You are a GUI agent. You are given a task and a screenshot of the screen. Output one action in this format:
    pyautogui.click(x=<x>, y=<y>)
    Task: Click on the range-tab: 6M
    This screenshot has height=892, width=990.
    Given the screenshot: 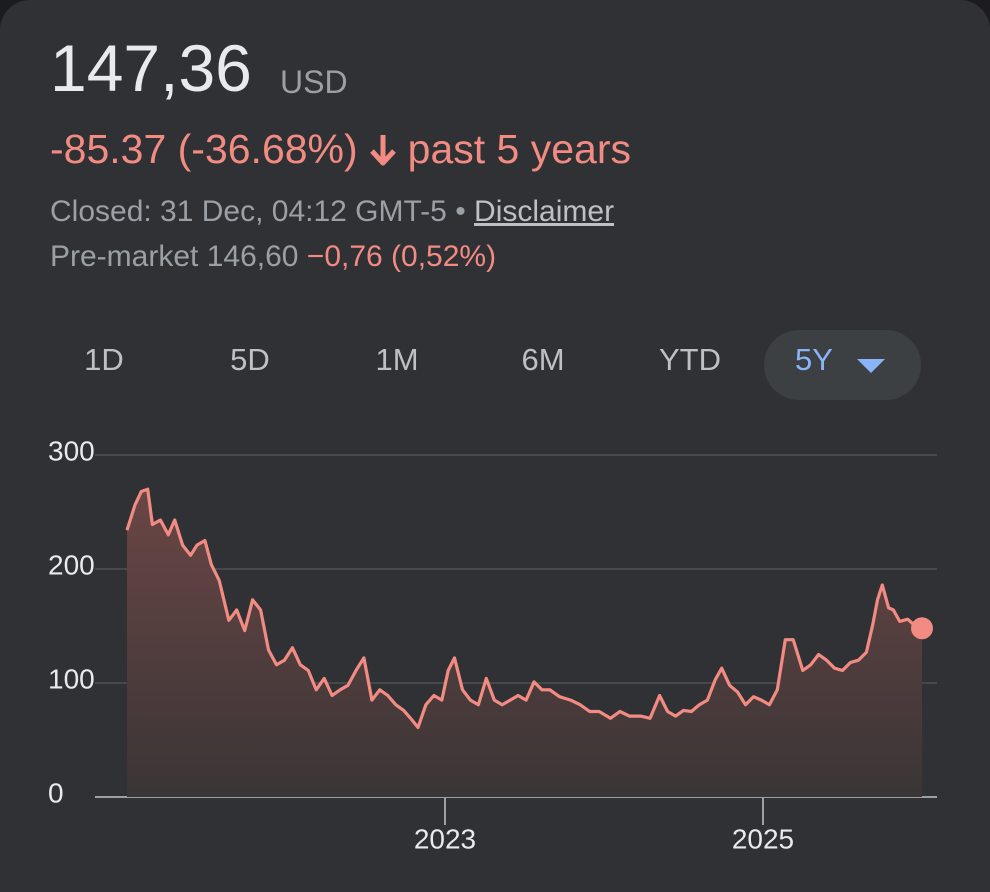 What is the action you would take?
    pyautogui.click(x=543, y=359)
    